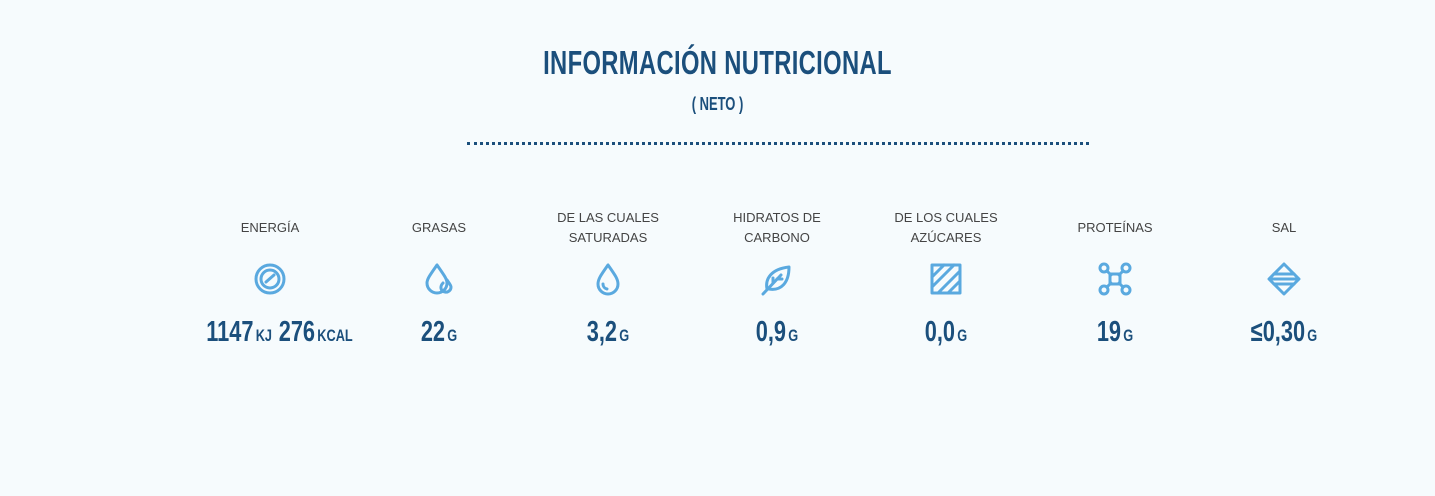  I want to click on nutrient-label: DE LOS CUALES AZÚCARES, so click(946, 228).